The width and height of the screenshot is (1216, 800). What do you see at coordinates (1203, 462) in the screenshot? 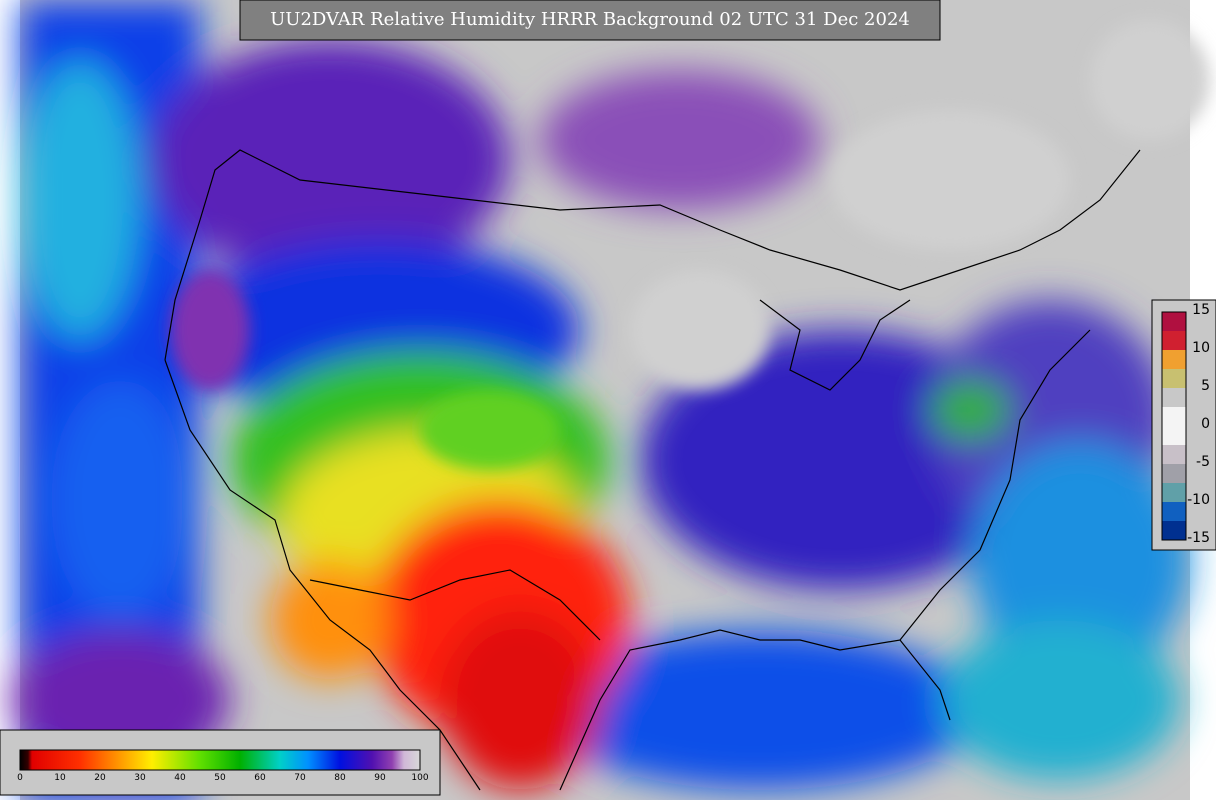
I see `colorbar-tick-label: -5` at bounding box center [1203, 462].